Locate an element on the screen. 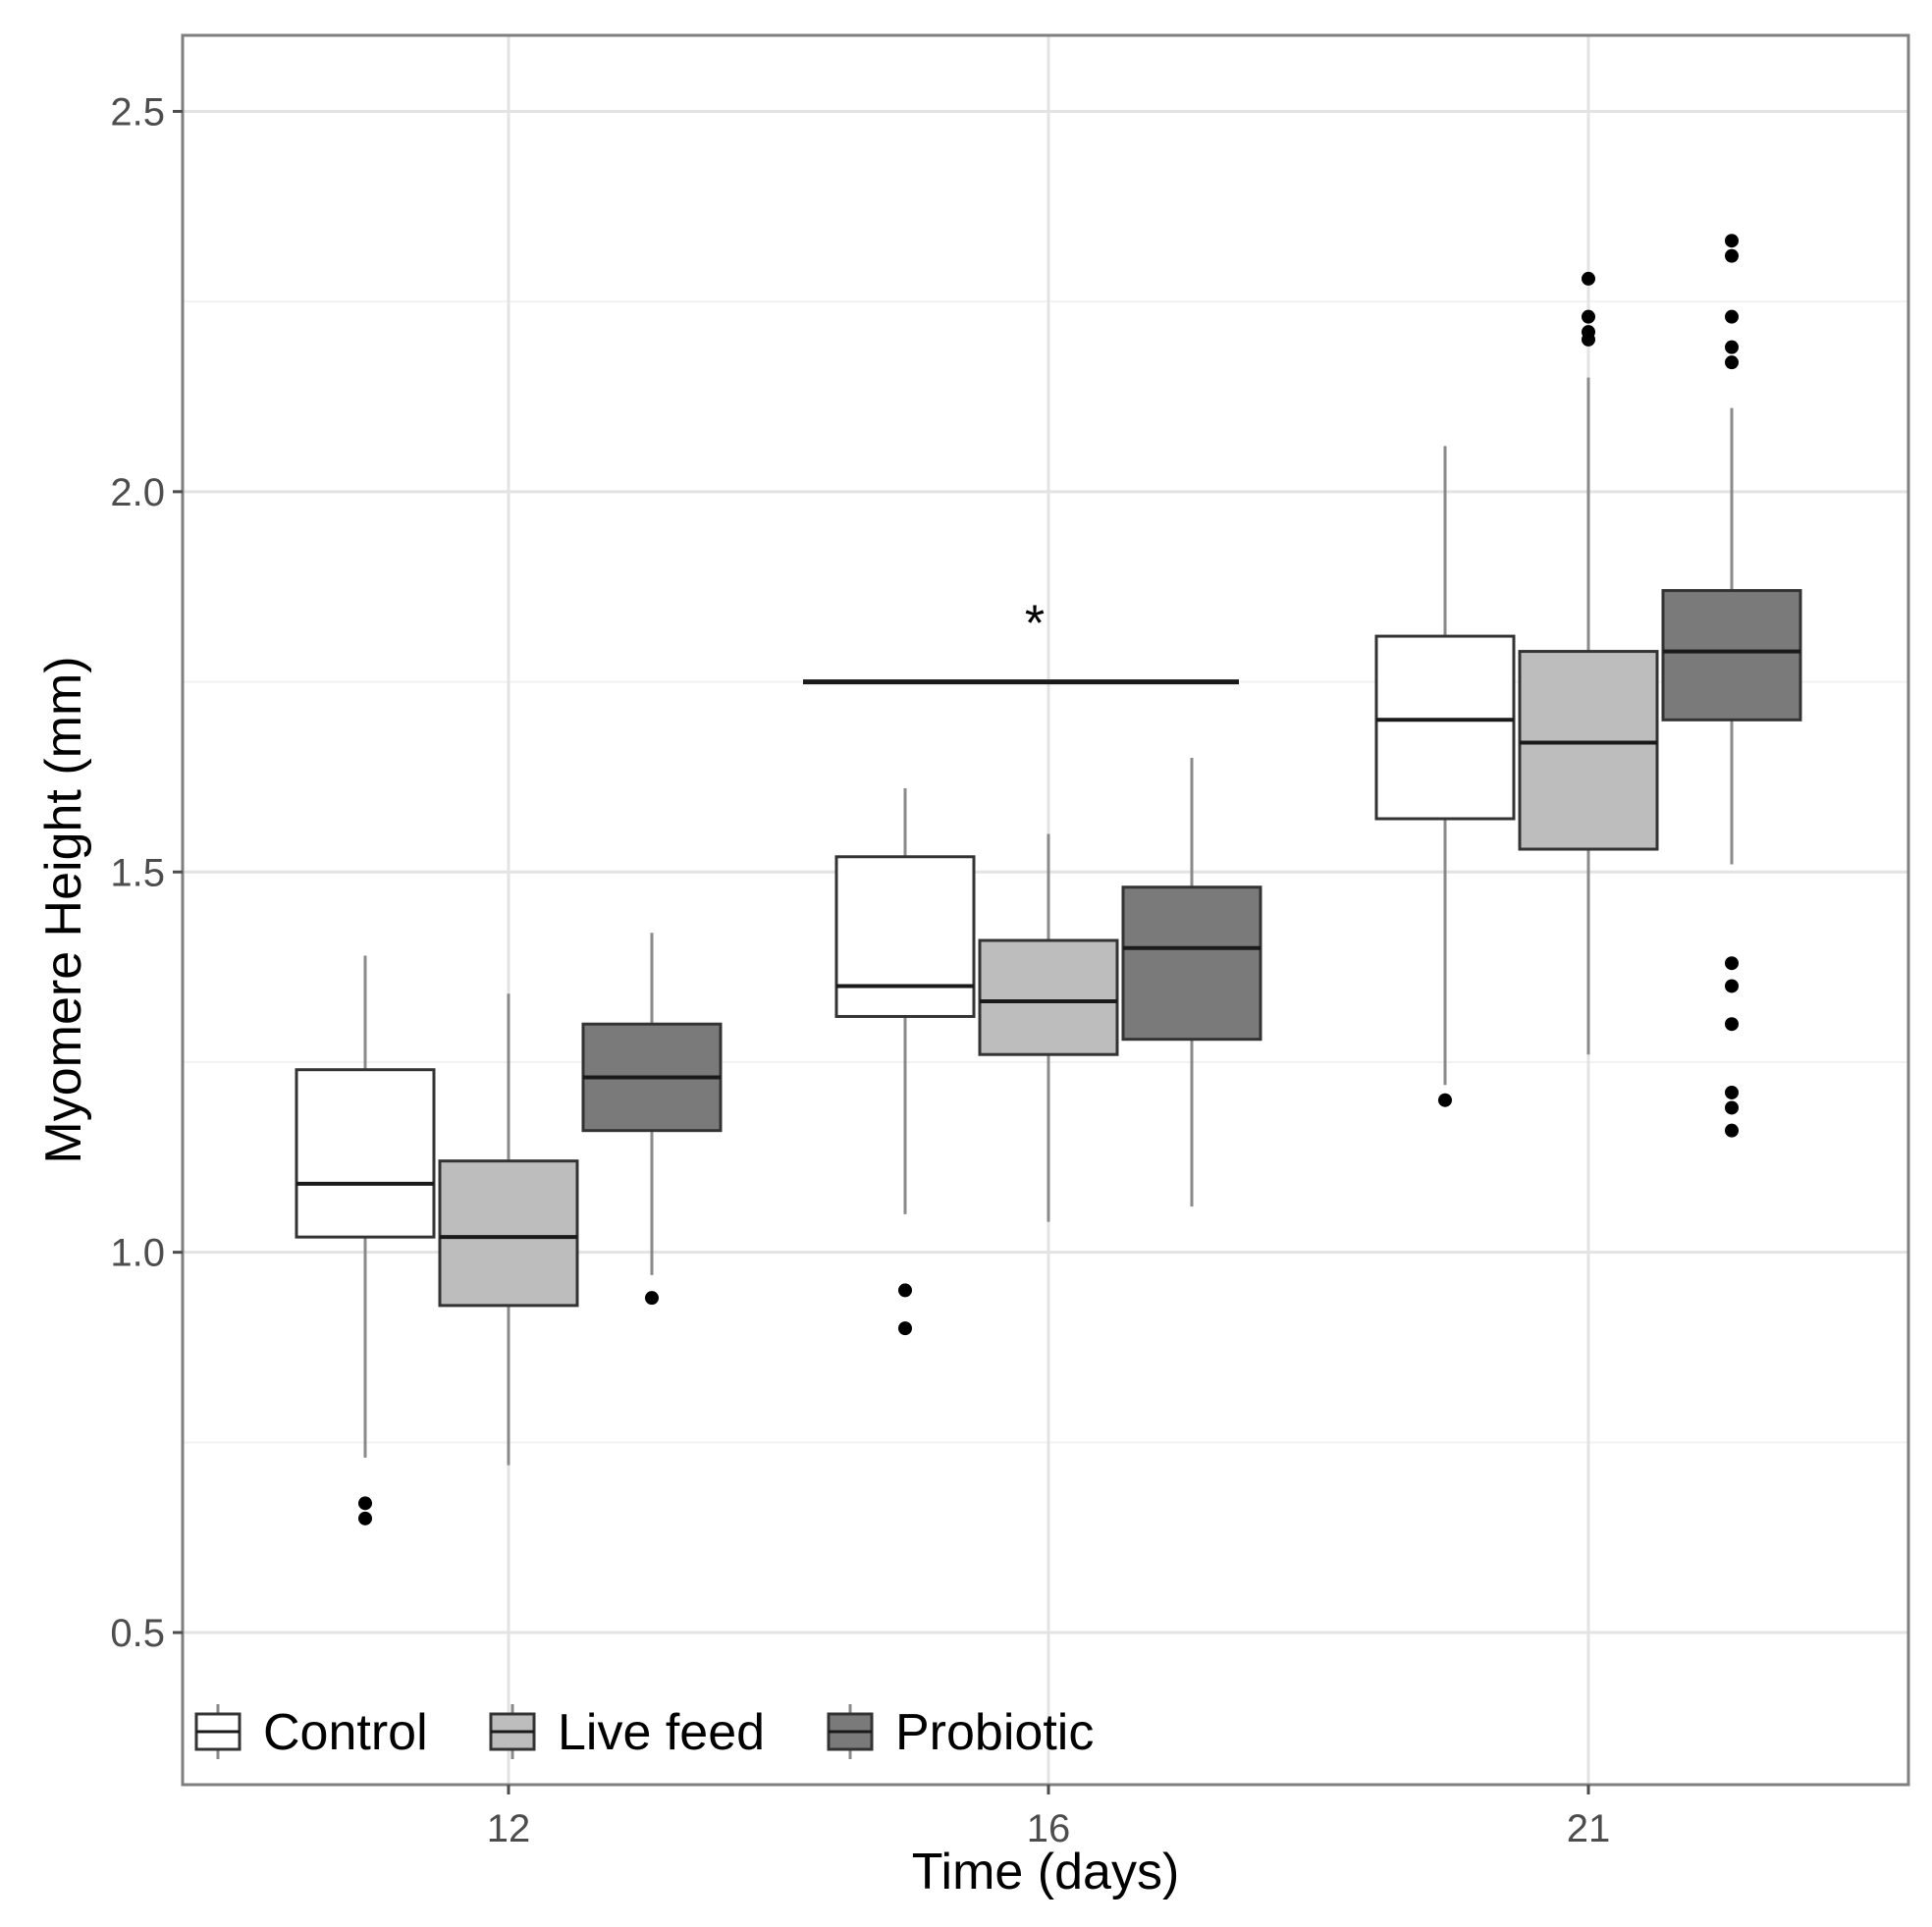  y-tick-label: 1.0 is located at coordinates (137, 1253).